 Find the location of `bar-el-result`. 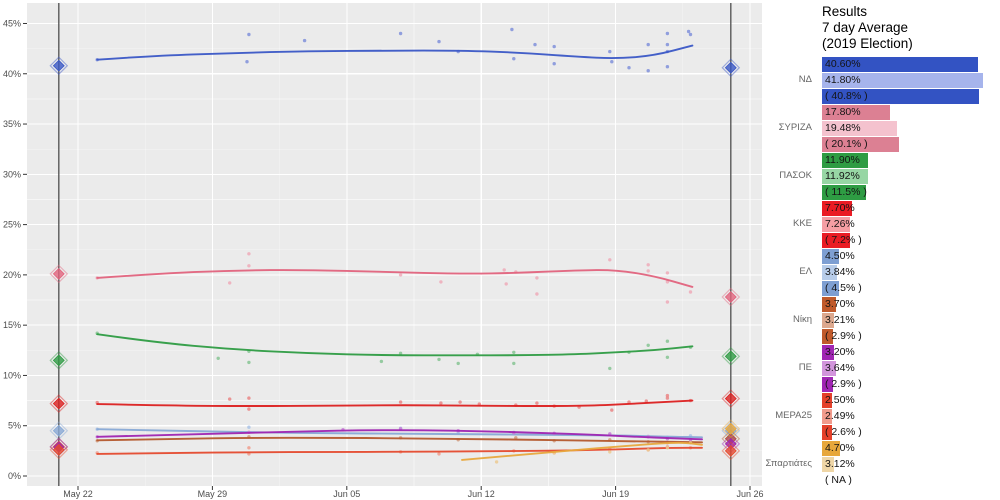

bar-el-result is located at coordinates (831, 256).